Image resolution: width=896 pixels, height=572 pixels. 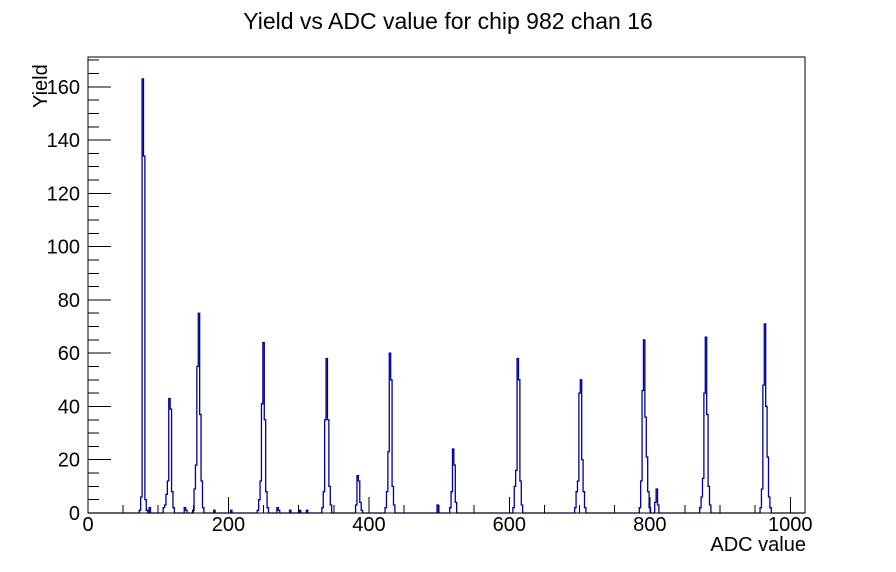 I want to click on y-tick-label: 0, so click(x=74, y=514).